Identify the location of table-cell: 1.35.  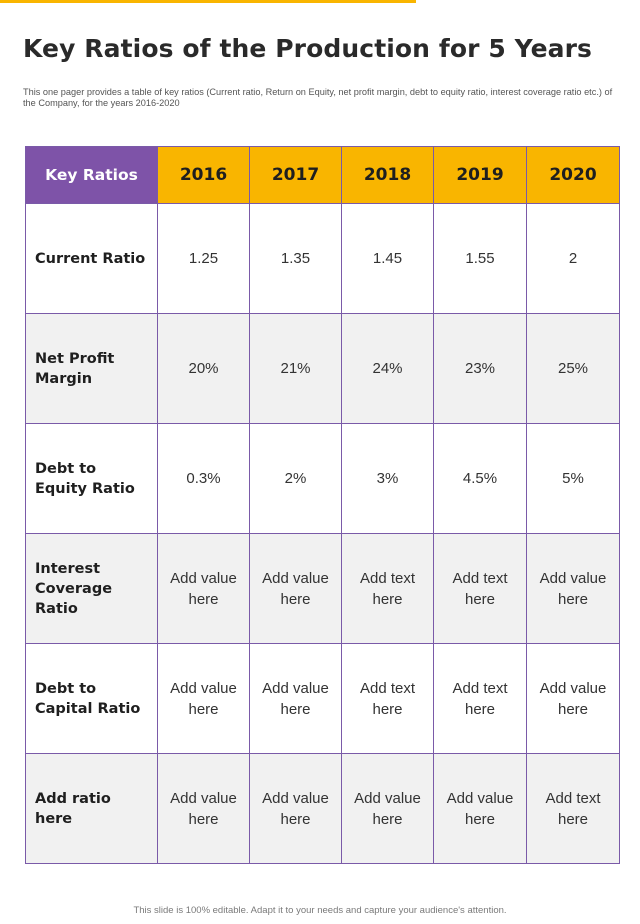
(295, 258).